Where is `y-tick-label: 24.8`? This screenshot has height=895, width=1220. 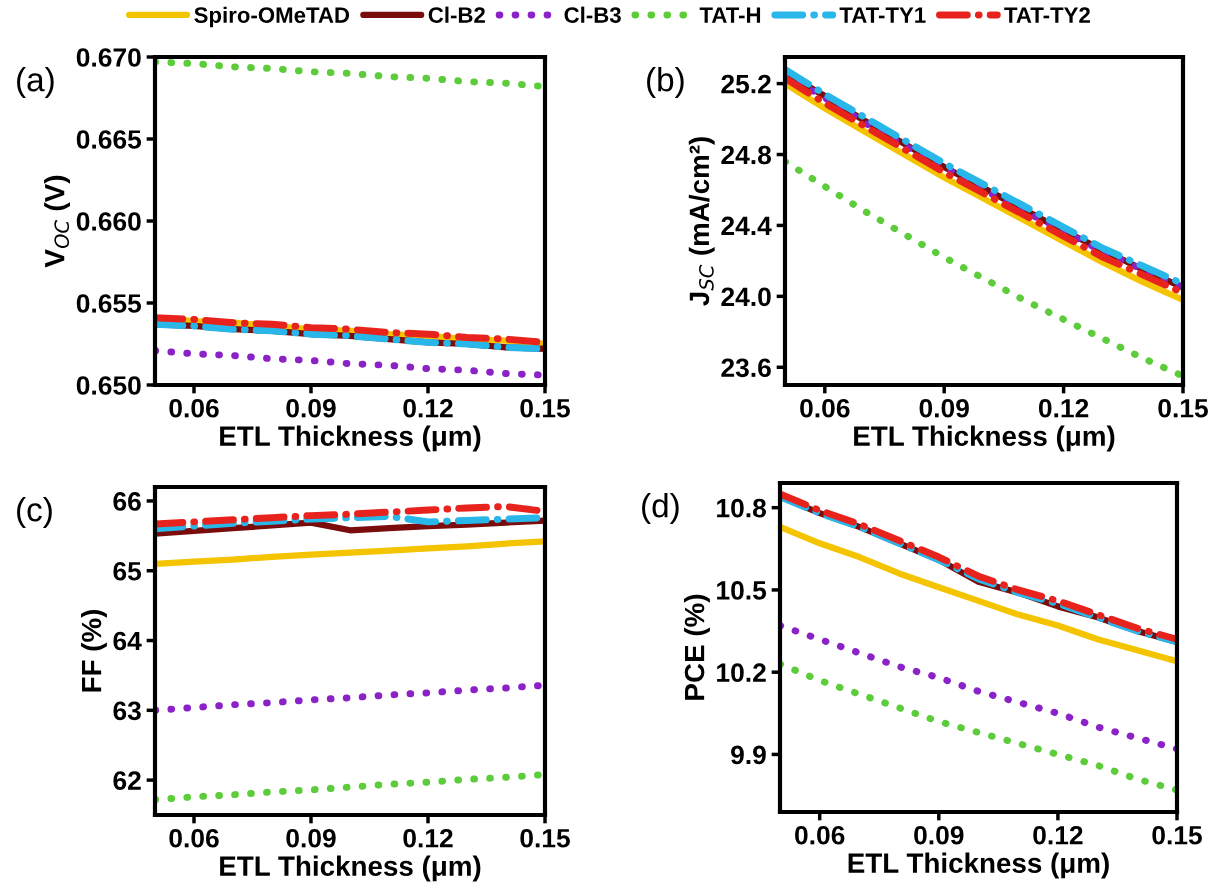
y-tick-label: 24.8 is located at coordinates (746, 155).